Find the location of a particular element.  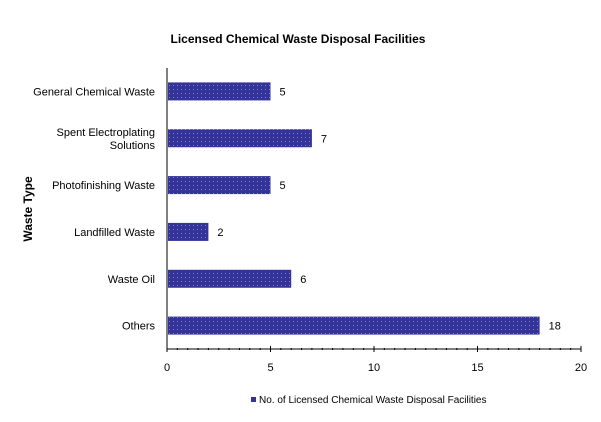

y-tick-label: Waste Oil is located at coordinates (131, 280).